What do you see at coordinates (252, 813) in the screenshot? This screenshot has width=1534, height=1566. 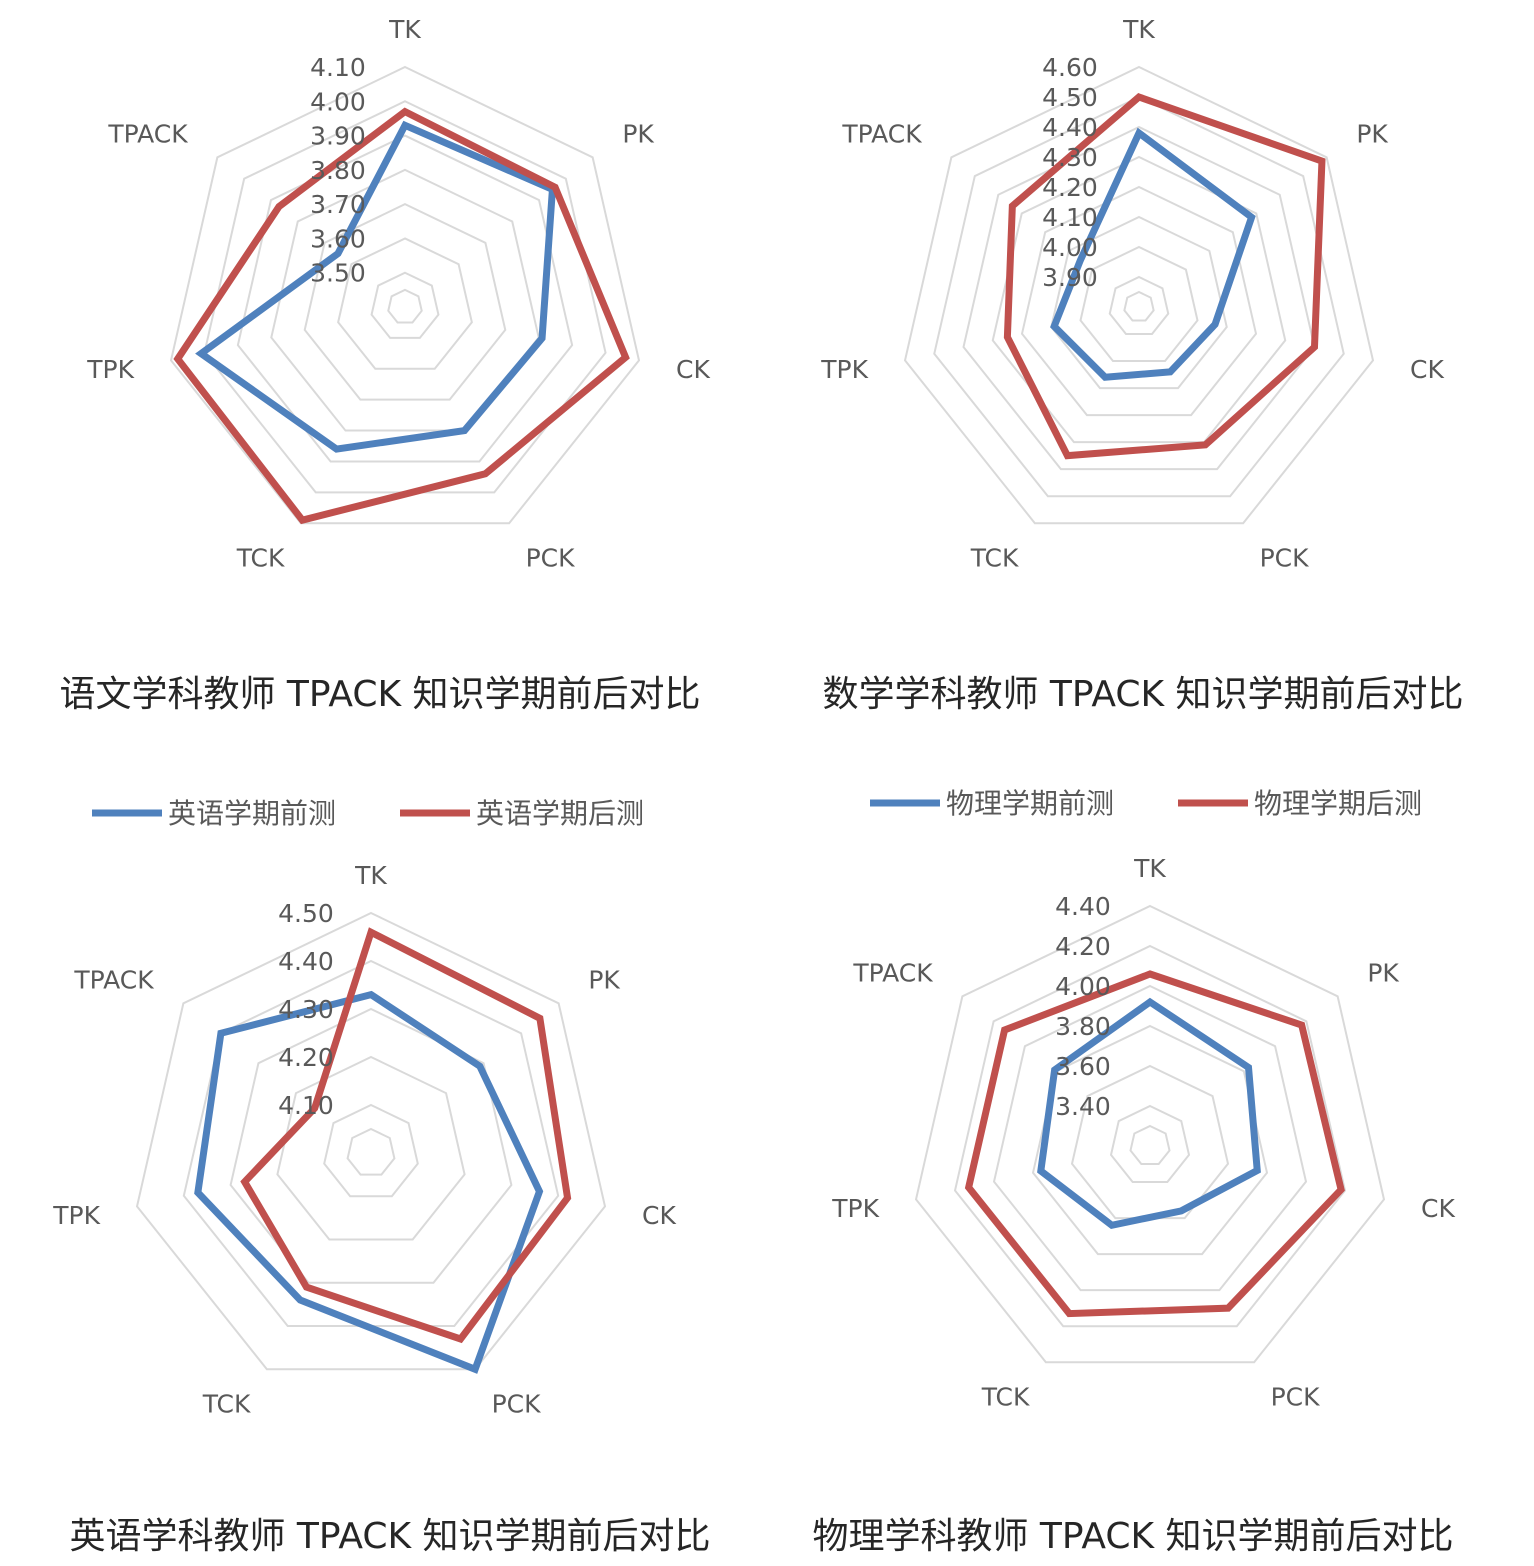 I see `legend-entry: 英语学期前测` at bounding box center [252, 813].